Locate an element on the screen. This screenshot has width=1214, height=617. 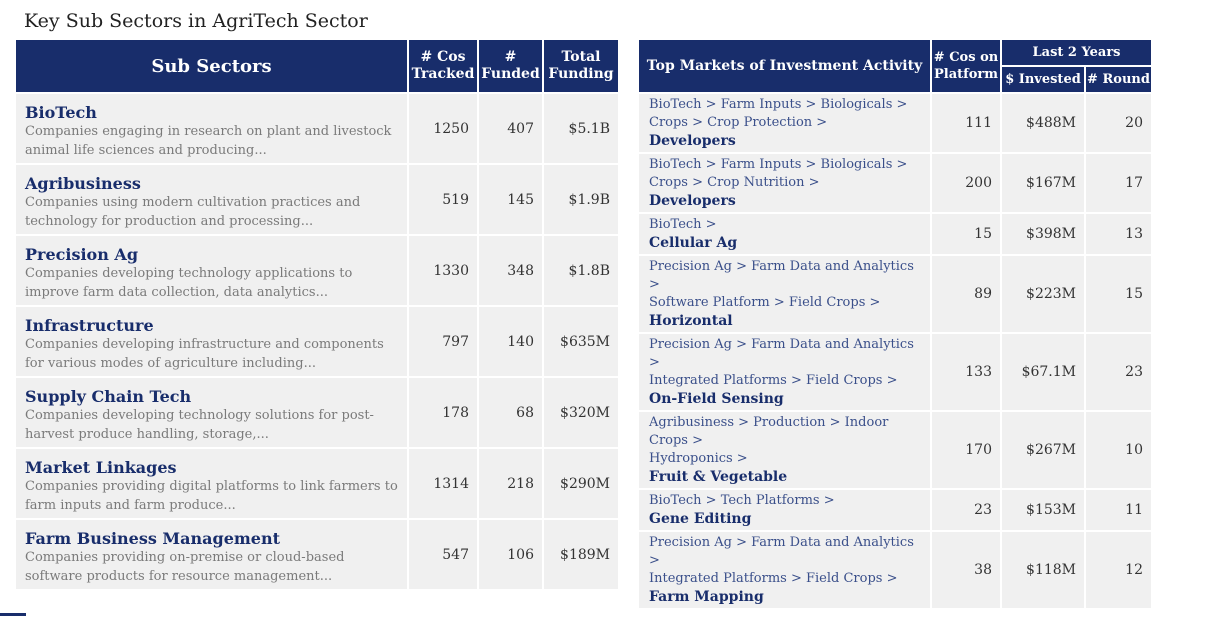
sector-name: Infrastructure is located at coordinates (89, 325).